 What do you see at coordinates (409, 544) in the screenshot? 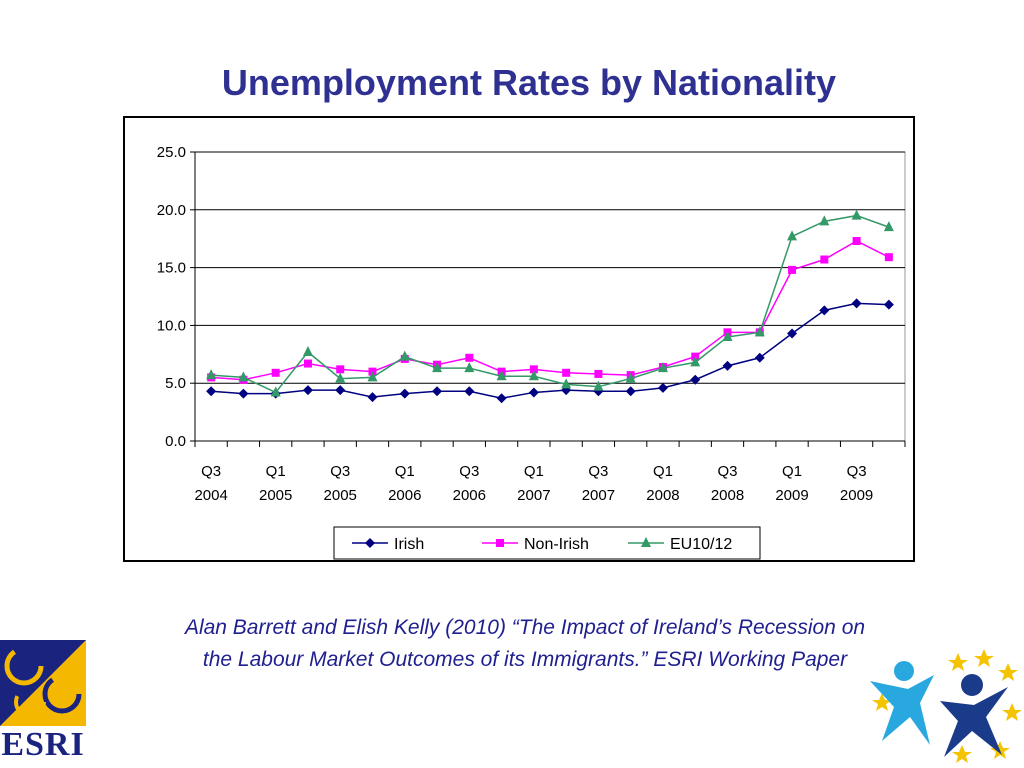
I see `legend-label: Irish` at bounding box center [409, 544].